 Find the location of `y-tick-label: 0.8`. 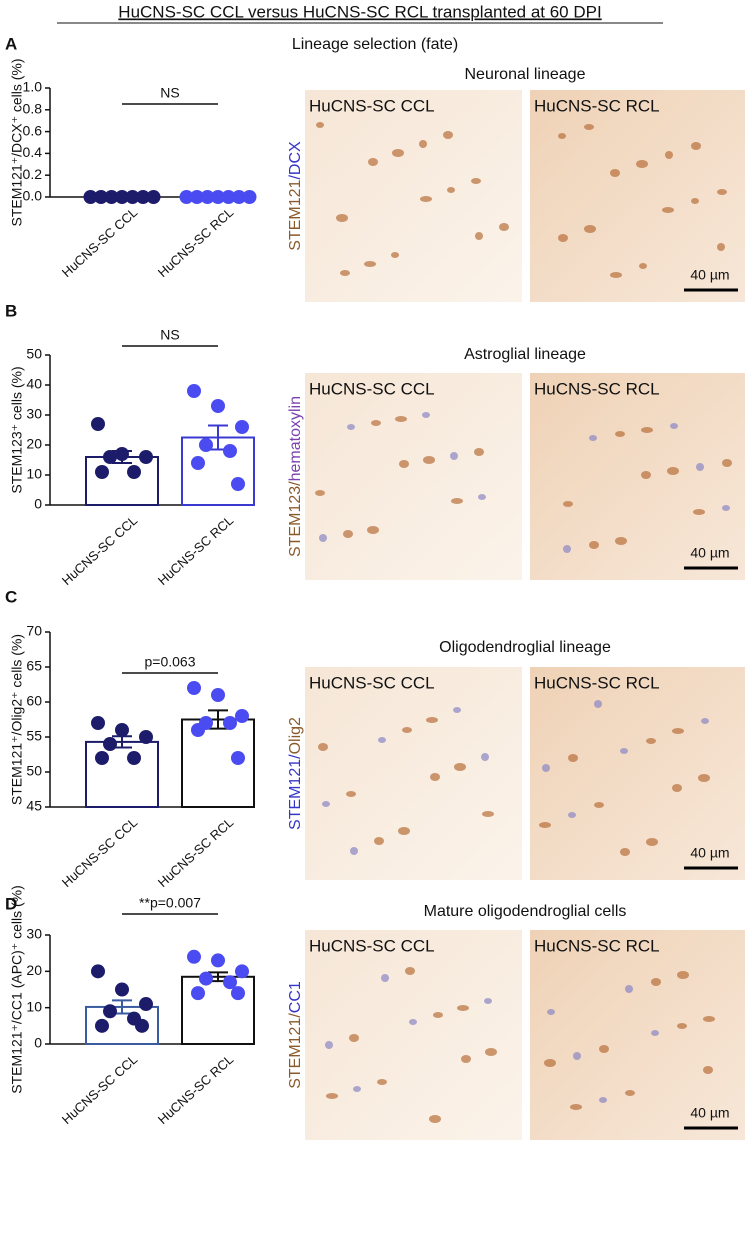

y-tick-label: 0.8 is located at coordinates (33, 109).